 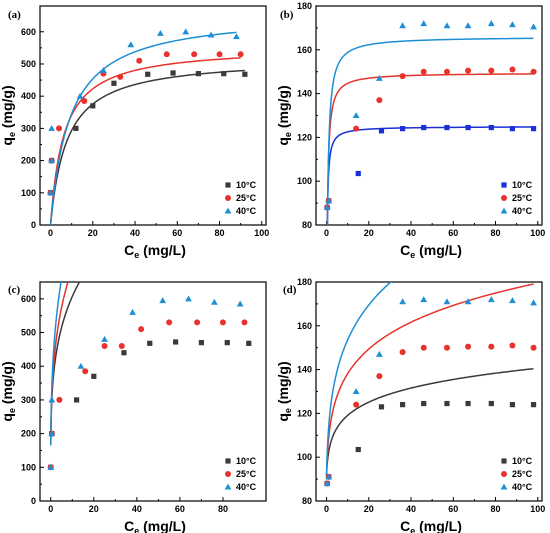 I want to click on y-tick-label: 80, so click(x=307, y=501).